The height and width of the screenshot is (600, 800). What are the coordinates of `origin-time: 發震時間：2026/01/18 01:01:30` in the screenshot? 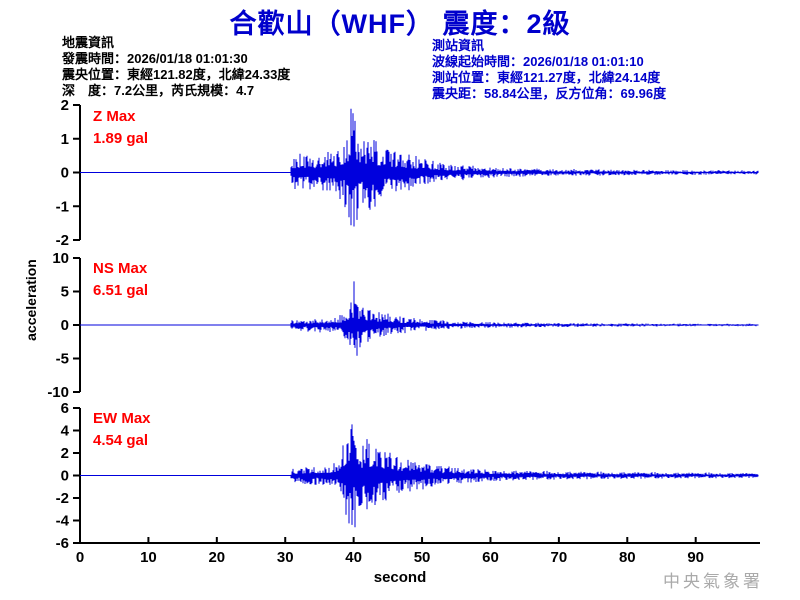 It's located at (155, 58).